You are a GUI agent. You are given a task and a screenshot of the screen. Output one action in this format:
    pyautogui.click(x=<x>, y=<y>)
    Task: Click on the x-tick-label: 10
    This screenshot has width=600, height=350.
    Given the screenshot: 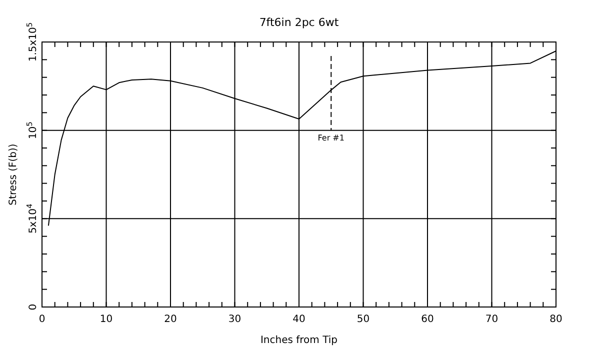 What is the action you would take?
    pyautogui.click(x=106, y=319)
    